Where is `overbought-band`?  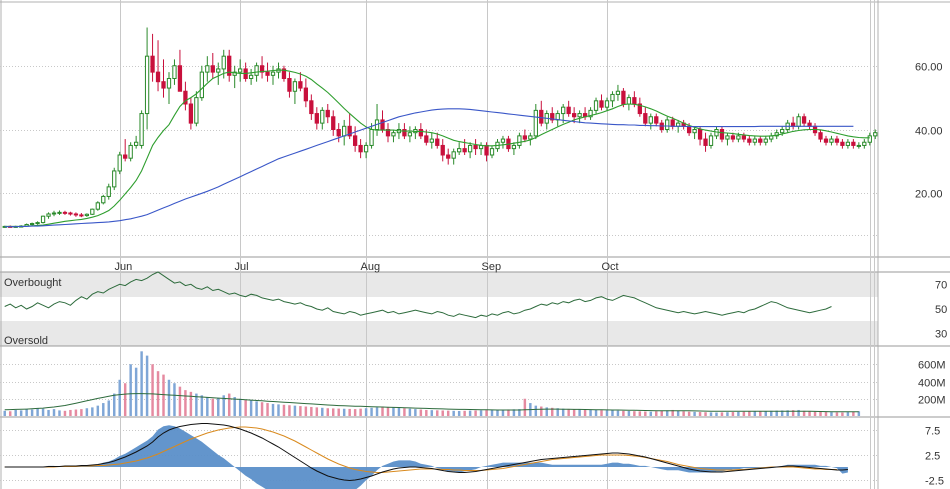 overbought-band is located at coordinates (439, 284).